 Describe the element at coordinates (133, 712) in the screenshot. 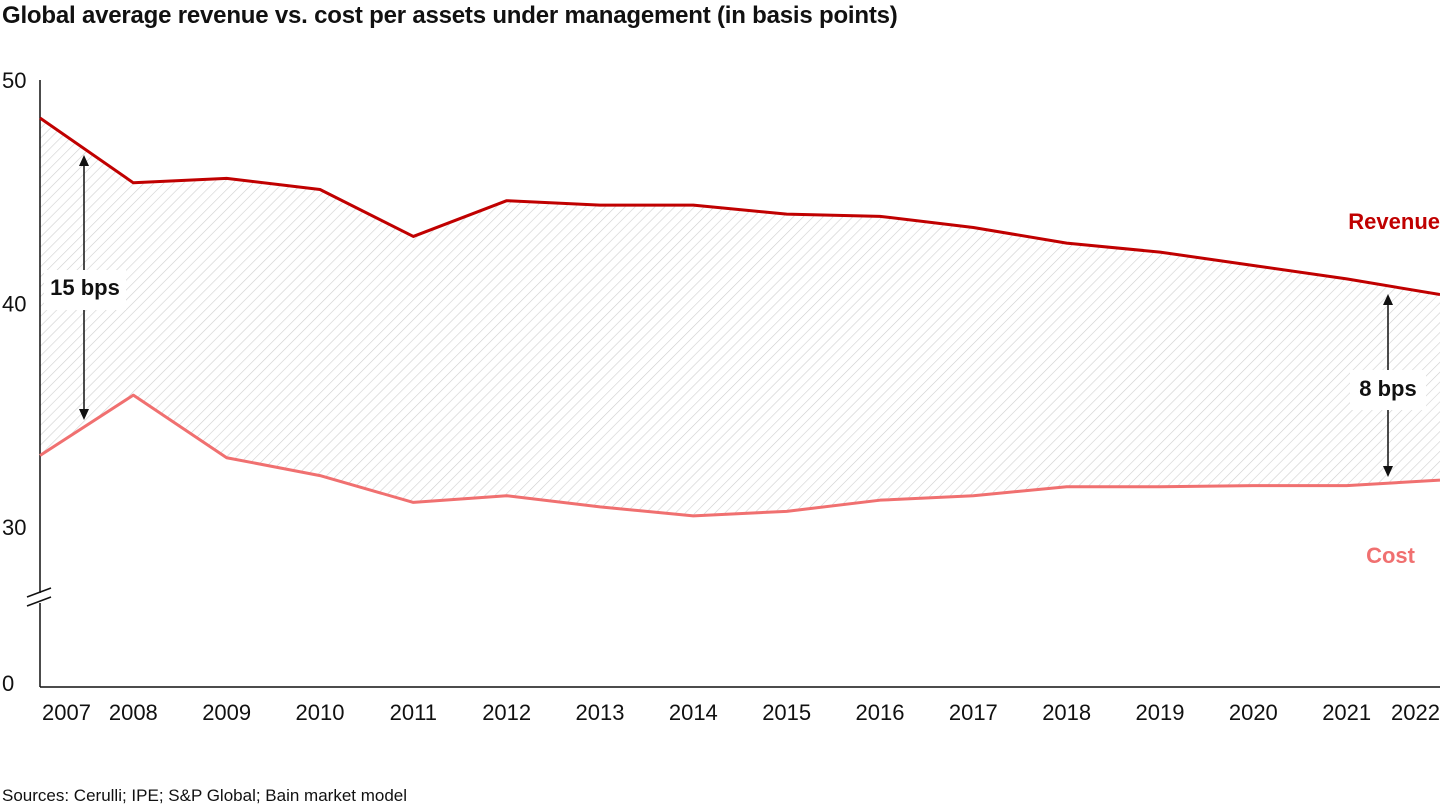

I see `x-tick-label: 2008` at that location.